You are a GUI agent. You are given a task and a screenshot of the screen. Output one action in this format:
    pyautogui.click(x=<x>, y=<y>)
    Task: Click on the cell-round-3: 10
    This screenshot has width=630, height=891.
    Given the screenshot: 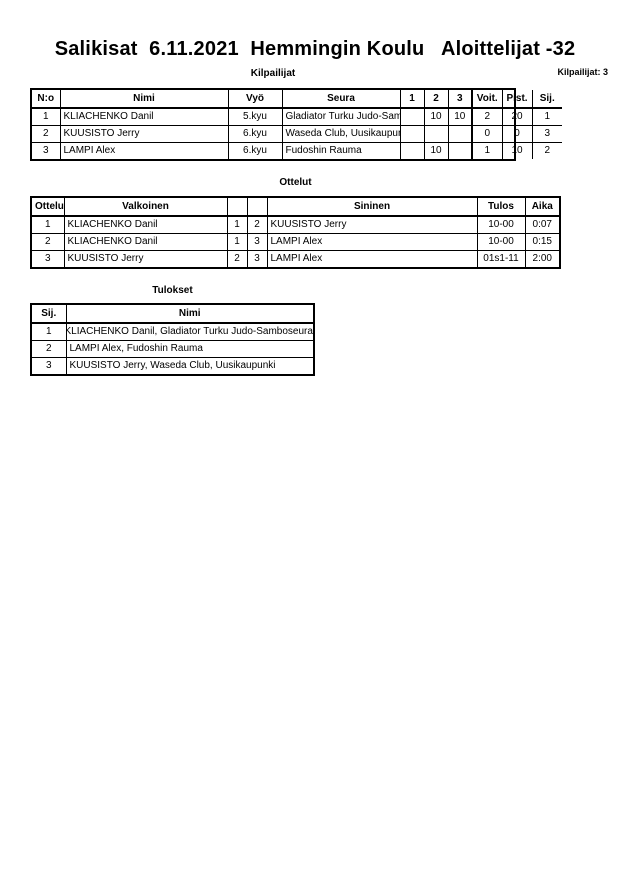 What is the action you would take?
    pyautogui.click(x=460, y=116)
    